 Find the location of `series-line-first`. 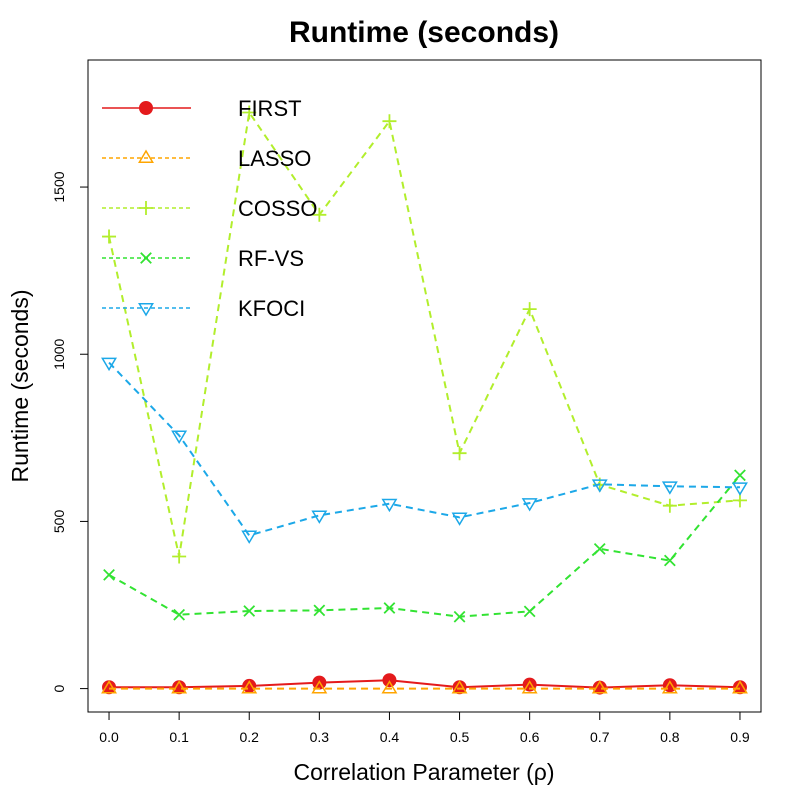

series-line-first is located at coordinates (424, 684).